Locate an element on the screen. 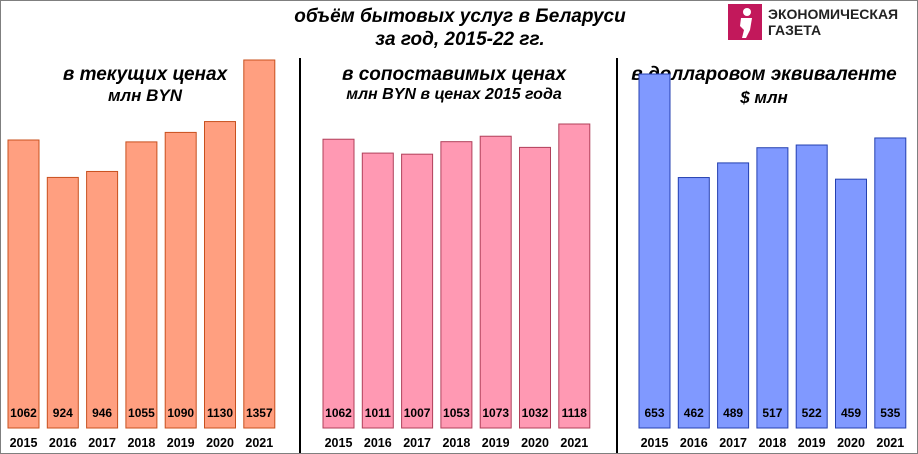 The width and height of the screenshot is (918, 454). value-label-2-2020: 1032 is located at coordinates (535, 413).